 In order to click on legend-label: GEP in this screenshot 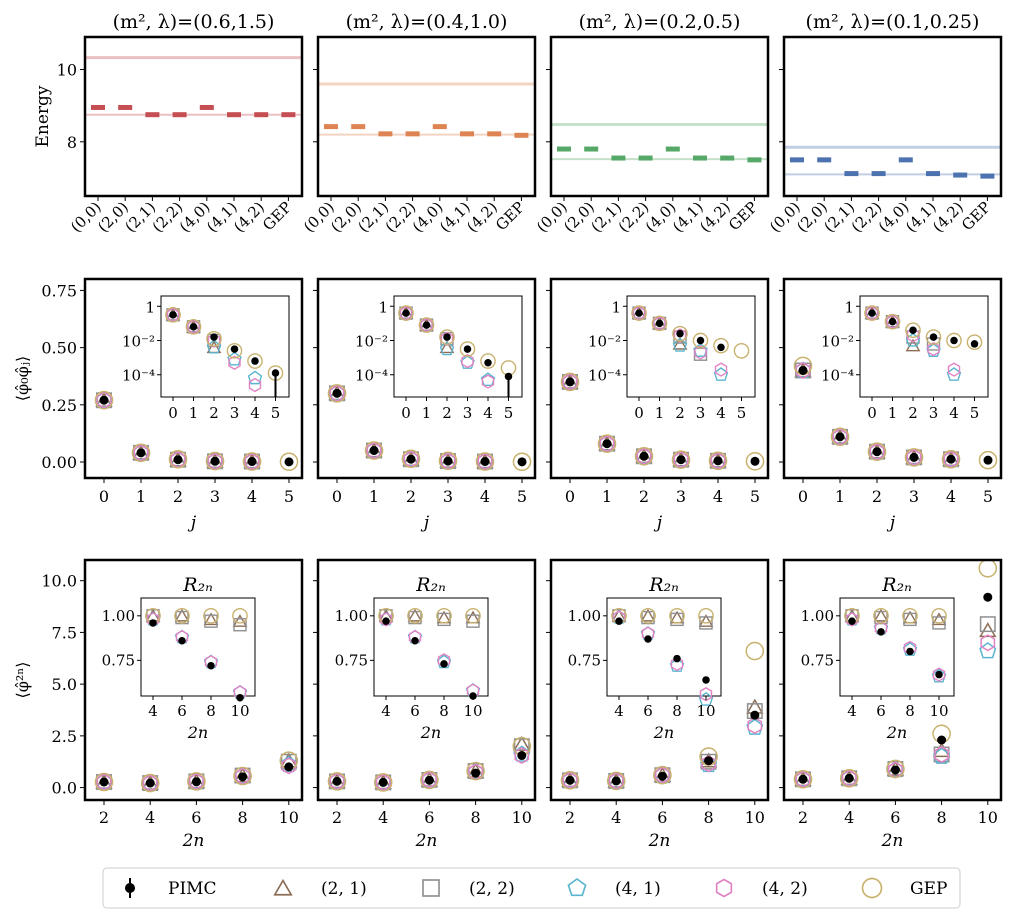, I will do `click(928, 889)`.